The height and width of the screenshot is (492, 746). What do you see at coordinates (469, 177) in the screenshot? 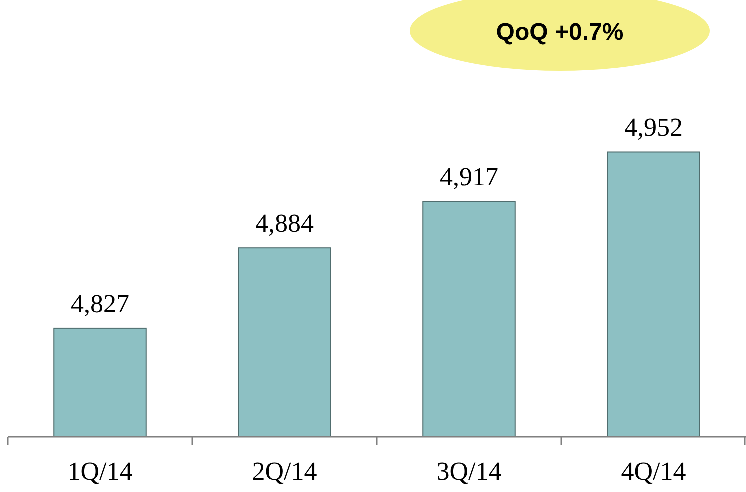
I see `data-label: 4,917` at bounding box center [469, 177].